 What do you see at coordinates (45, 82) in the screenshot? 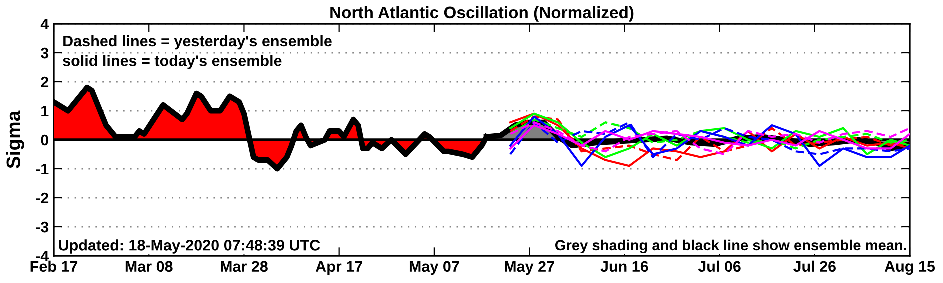
I see `y-tick-label: 2` at bounding box center [45, 82].